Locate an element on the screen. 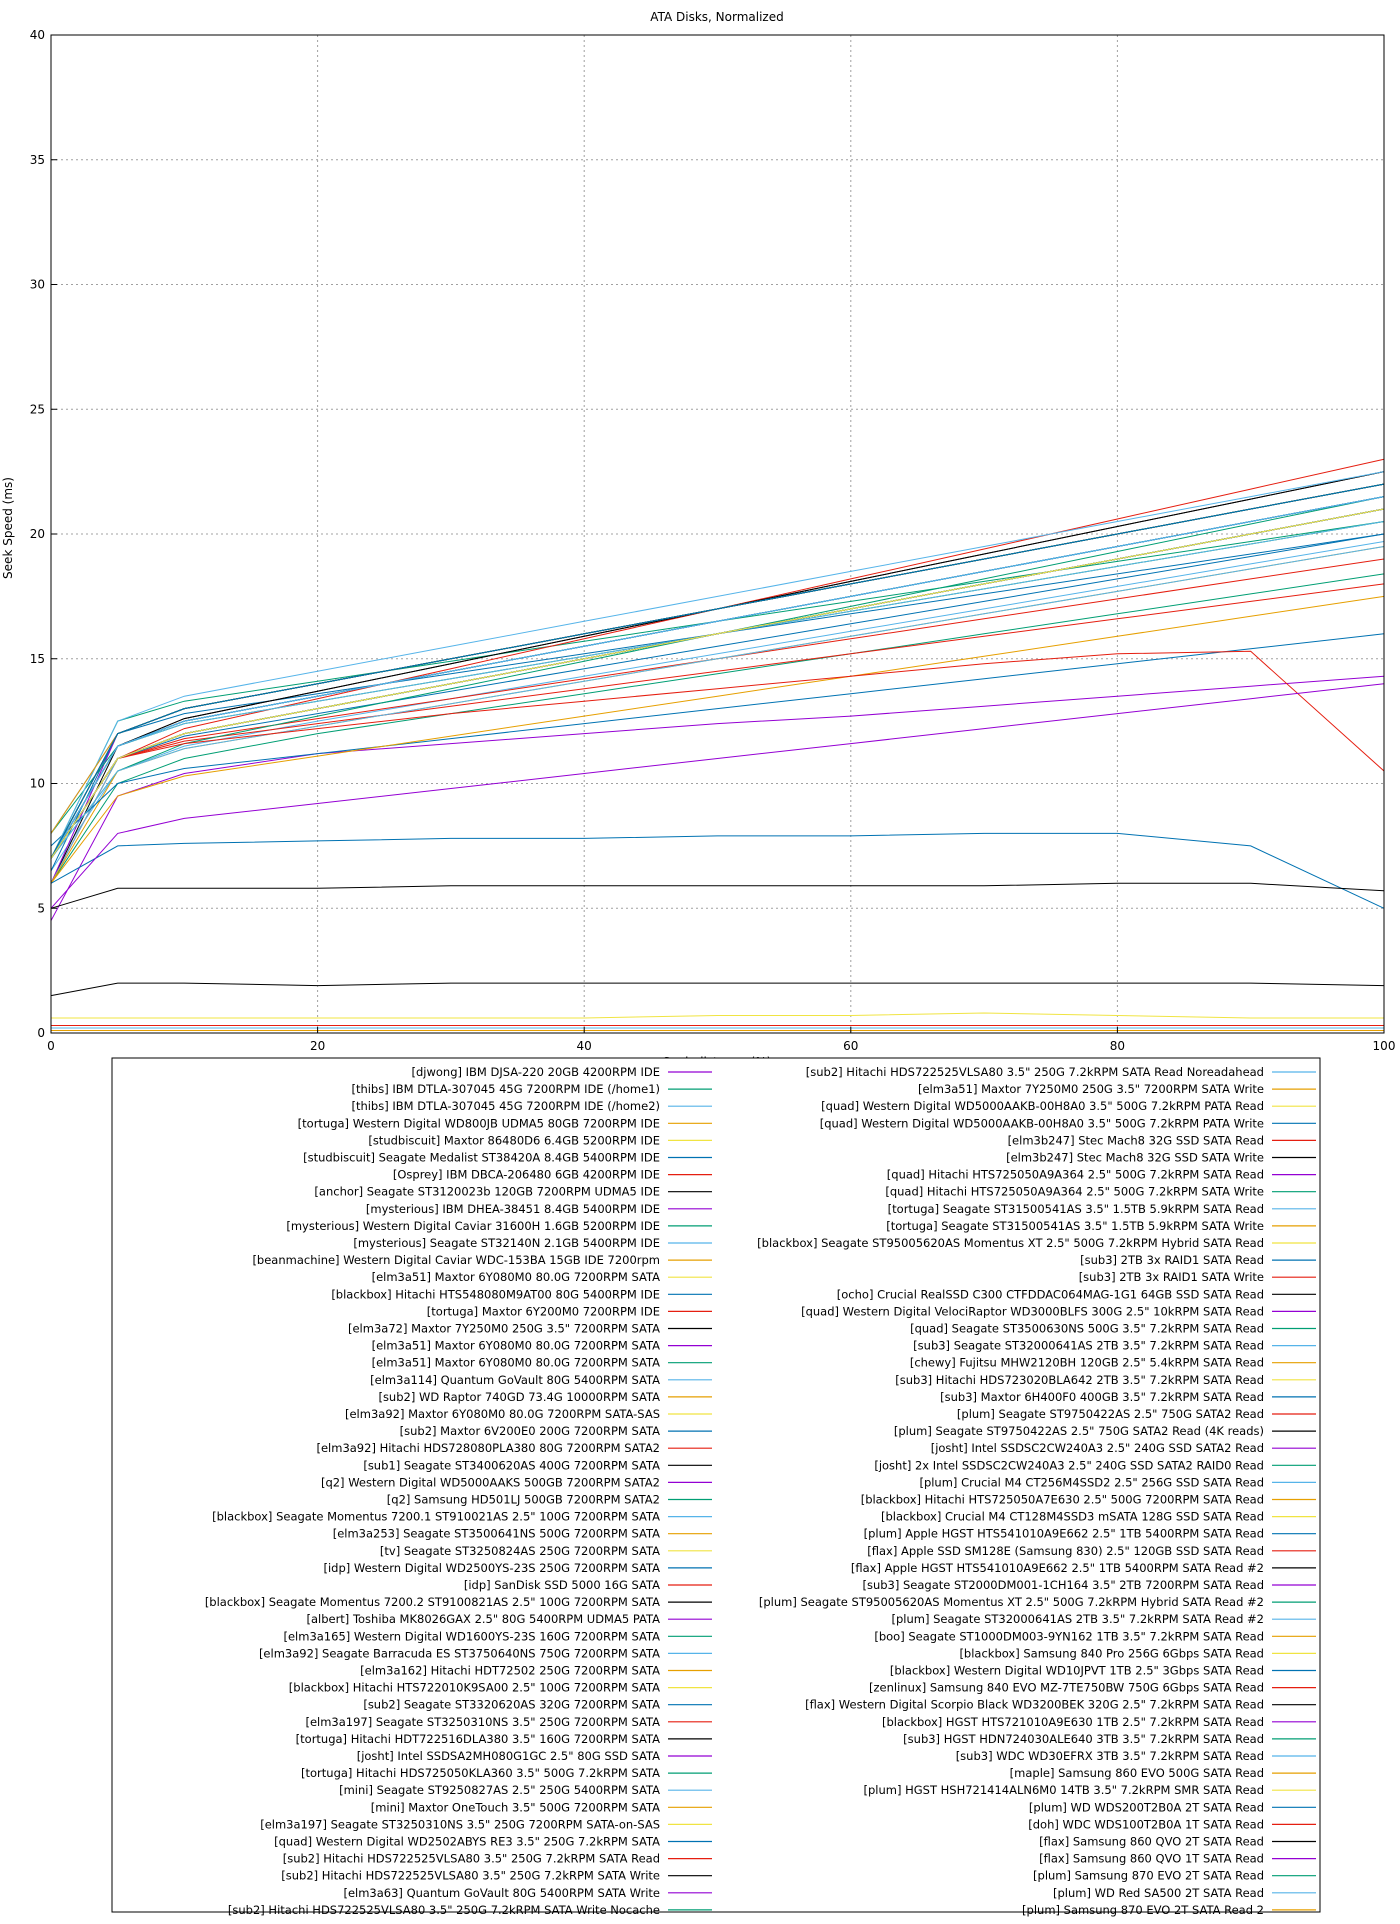 The height and width of the screenshot is (1924, 1400). legend-entry-label: [maple] Samsung 860 EVO 500G SATA Read is located at coordinates (1137, 1773).